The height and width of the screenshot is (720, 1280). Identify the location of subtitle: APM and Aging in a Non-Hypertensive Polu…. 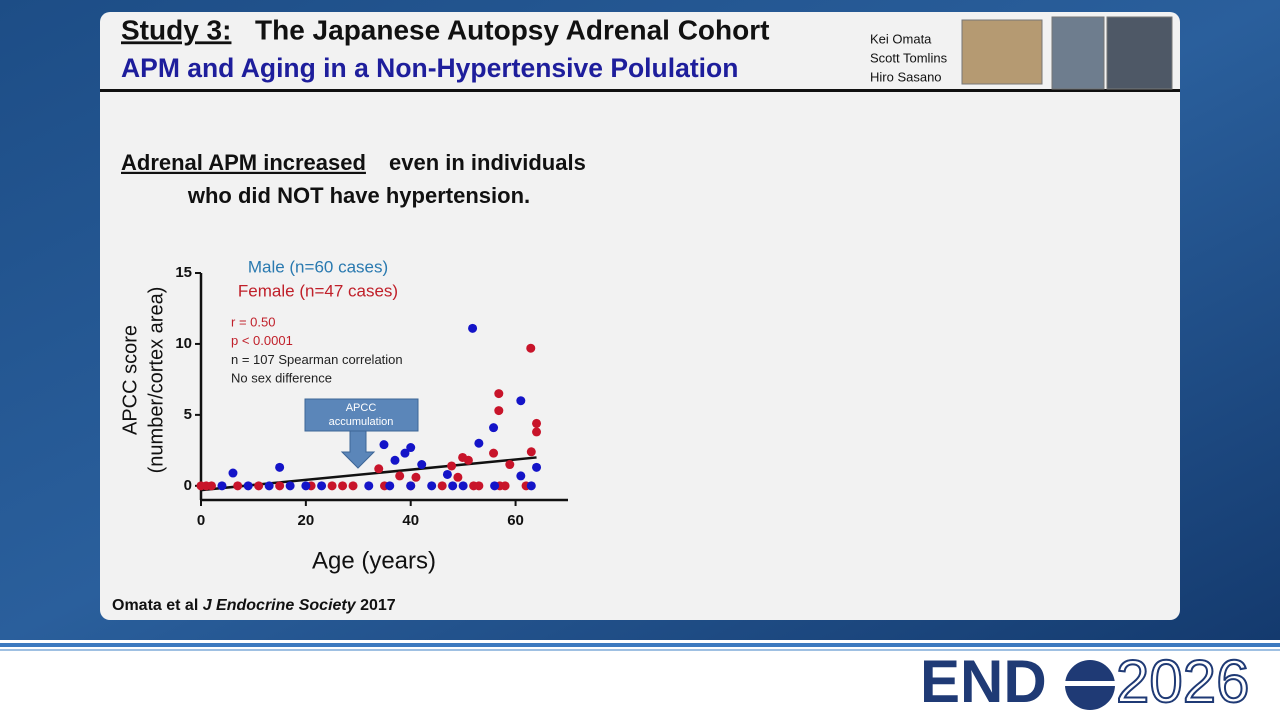
(429, 68).